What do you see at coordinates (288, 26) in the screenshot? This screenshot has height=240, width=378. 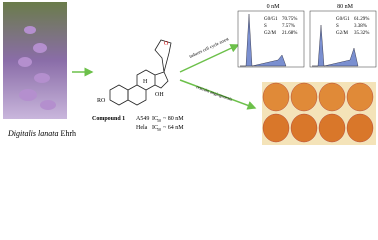 I see `phase-value: 7.57%` at bounding box center [288, 26].